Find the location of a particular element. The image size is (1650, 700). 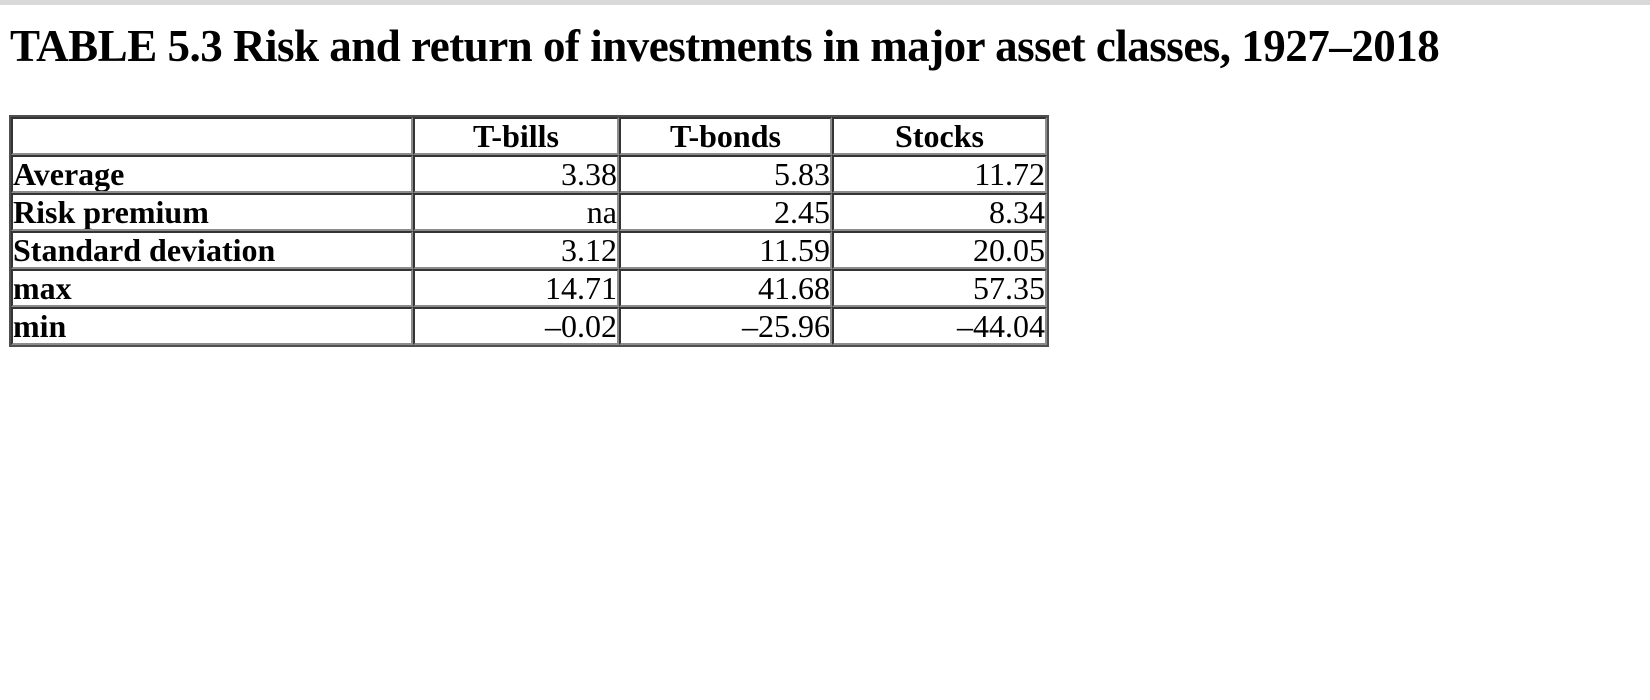

cell-min-stocks: –44.04 is located at coordinates (939, 326).